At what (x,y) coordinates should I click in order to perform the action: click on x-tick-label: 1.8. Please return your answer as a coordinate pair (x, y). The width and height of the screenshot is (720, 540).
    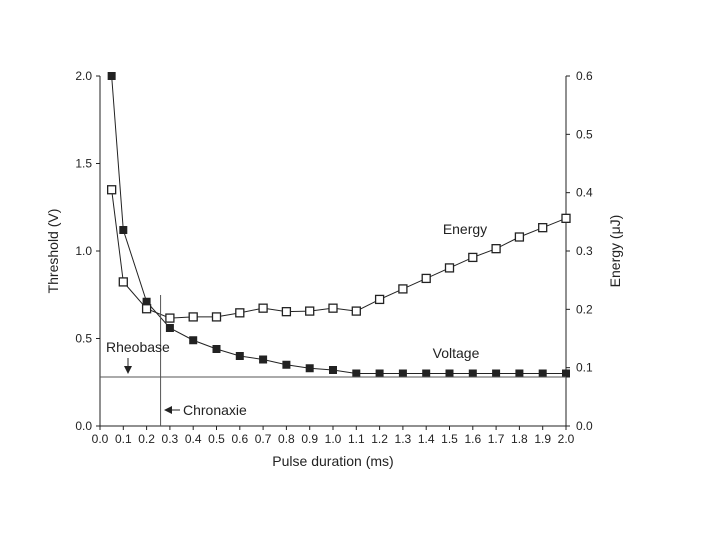
    Looking at the image, I should click on (519, 439).